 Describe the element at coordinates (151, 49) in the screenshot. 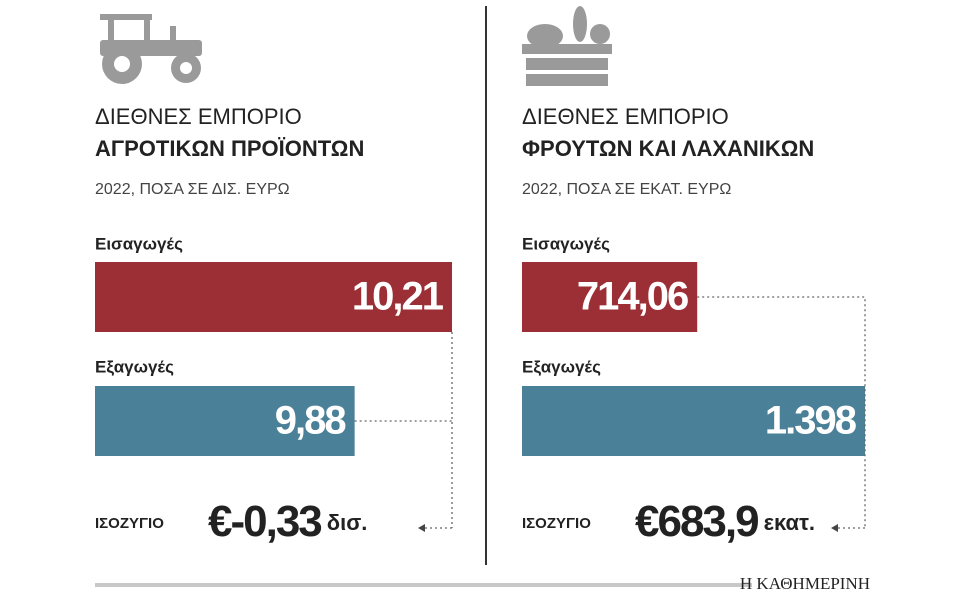

I see `tractor-icon` at that location.